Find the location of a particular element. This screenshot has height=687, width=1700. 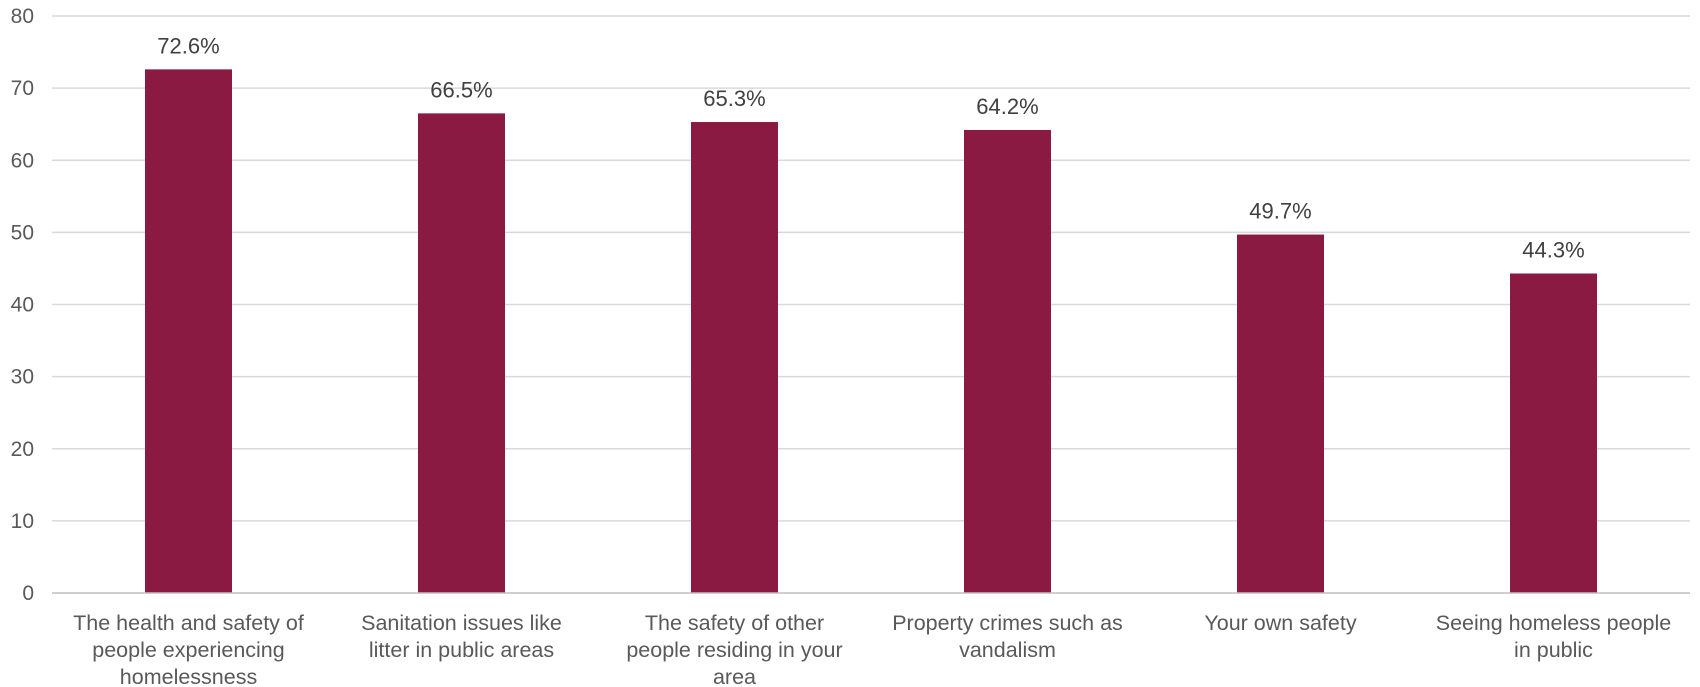

y-tick-label: 40 is located at coordinates (22, 305).